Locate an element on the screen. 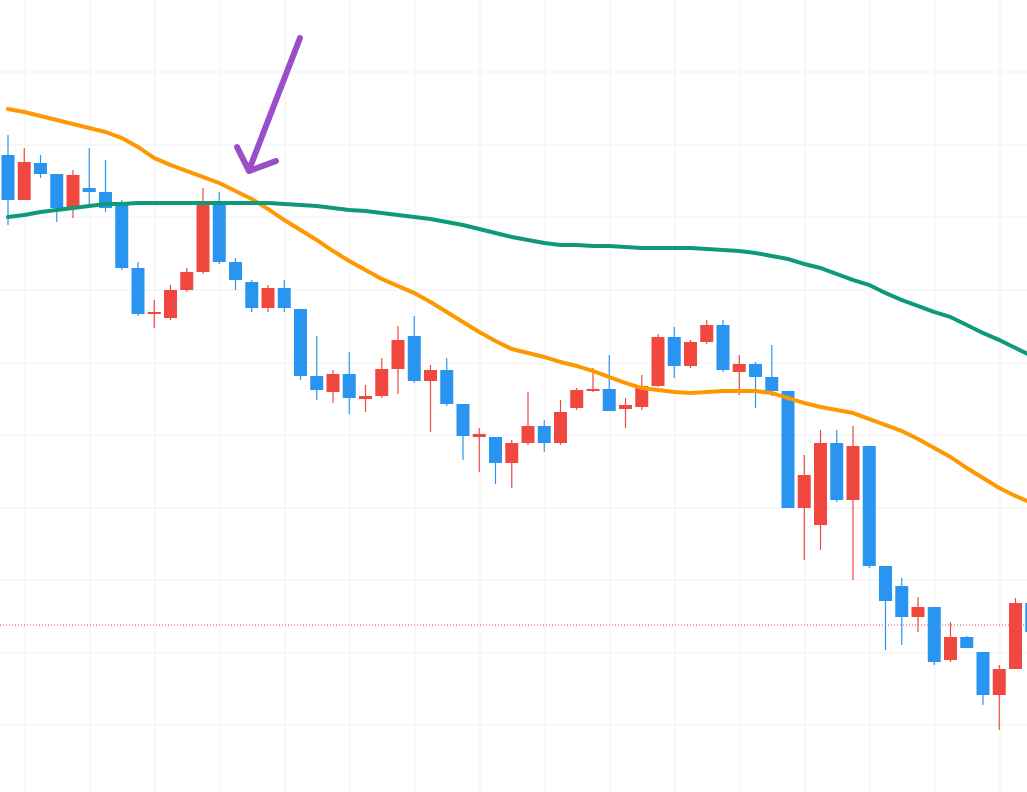  annotation-arrow is located at coordinates (268, 104).